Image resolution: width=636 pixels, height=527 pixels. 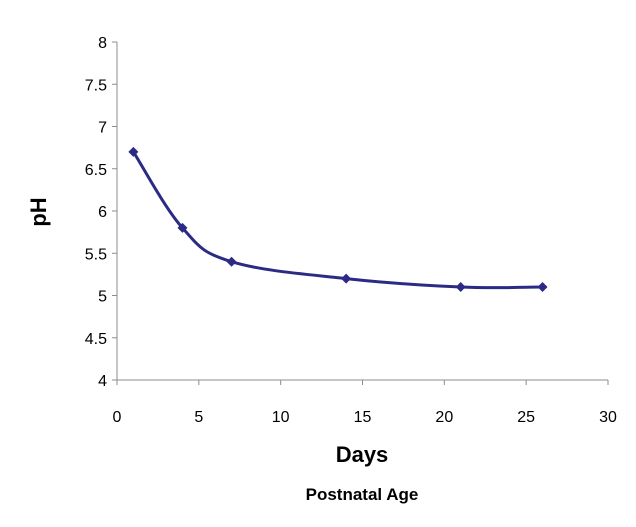 I want to click on y-tick-label: 5, so click(x=102, y=297).